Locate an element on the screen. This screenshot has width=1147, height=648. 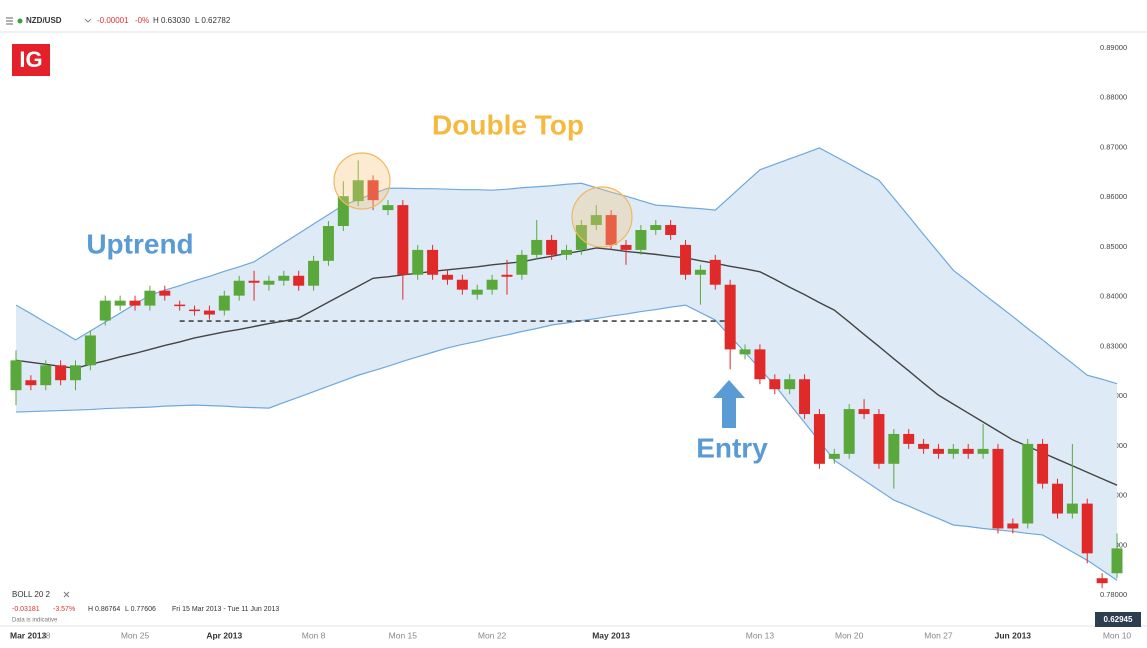
y-tick-label: 0.85000 is located at coordinates (1113, 246).